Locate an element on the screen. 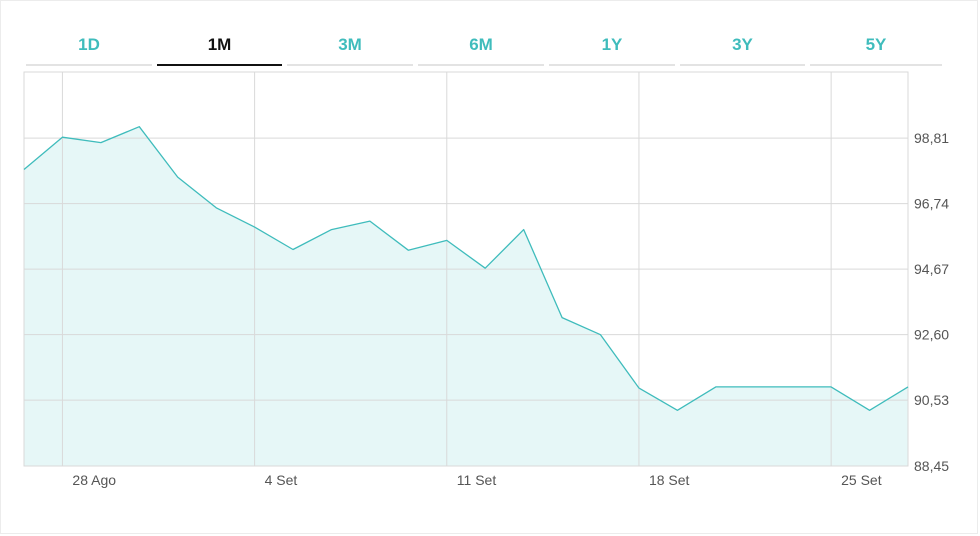 This screenshot has width=980, height=536. x-tick-label: 11 Set is located at coordinates (477, 480).